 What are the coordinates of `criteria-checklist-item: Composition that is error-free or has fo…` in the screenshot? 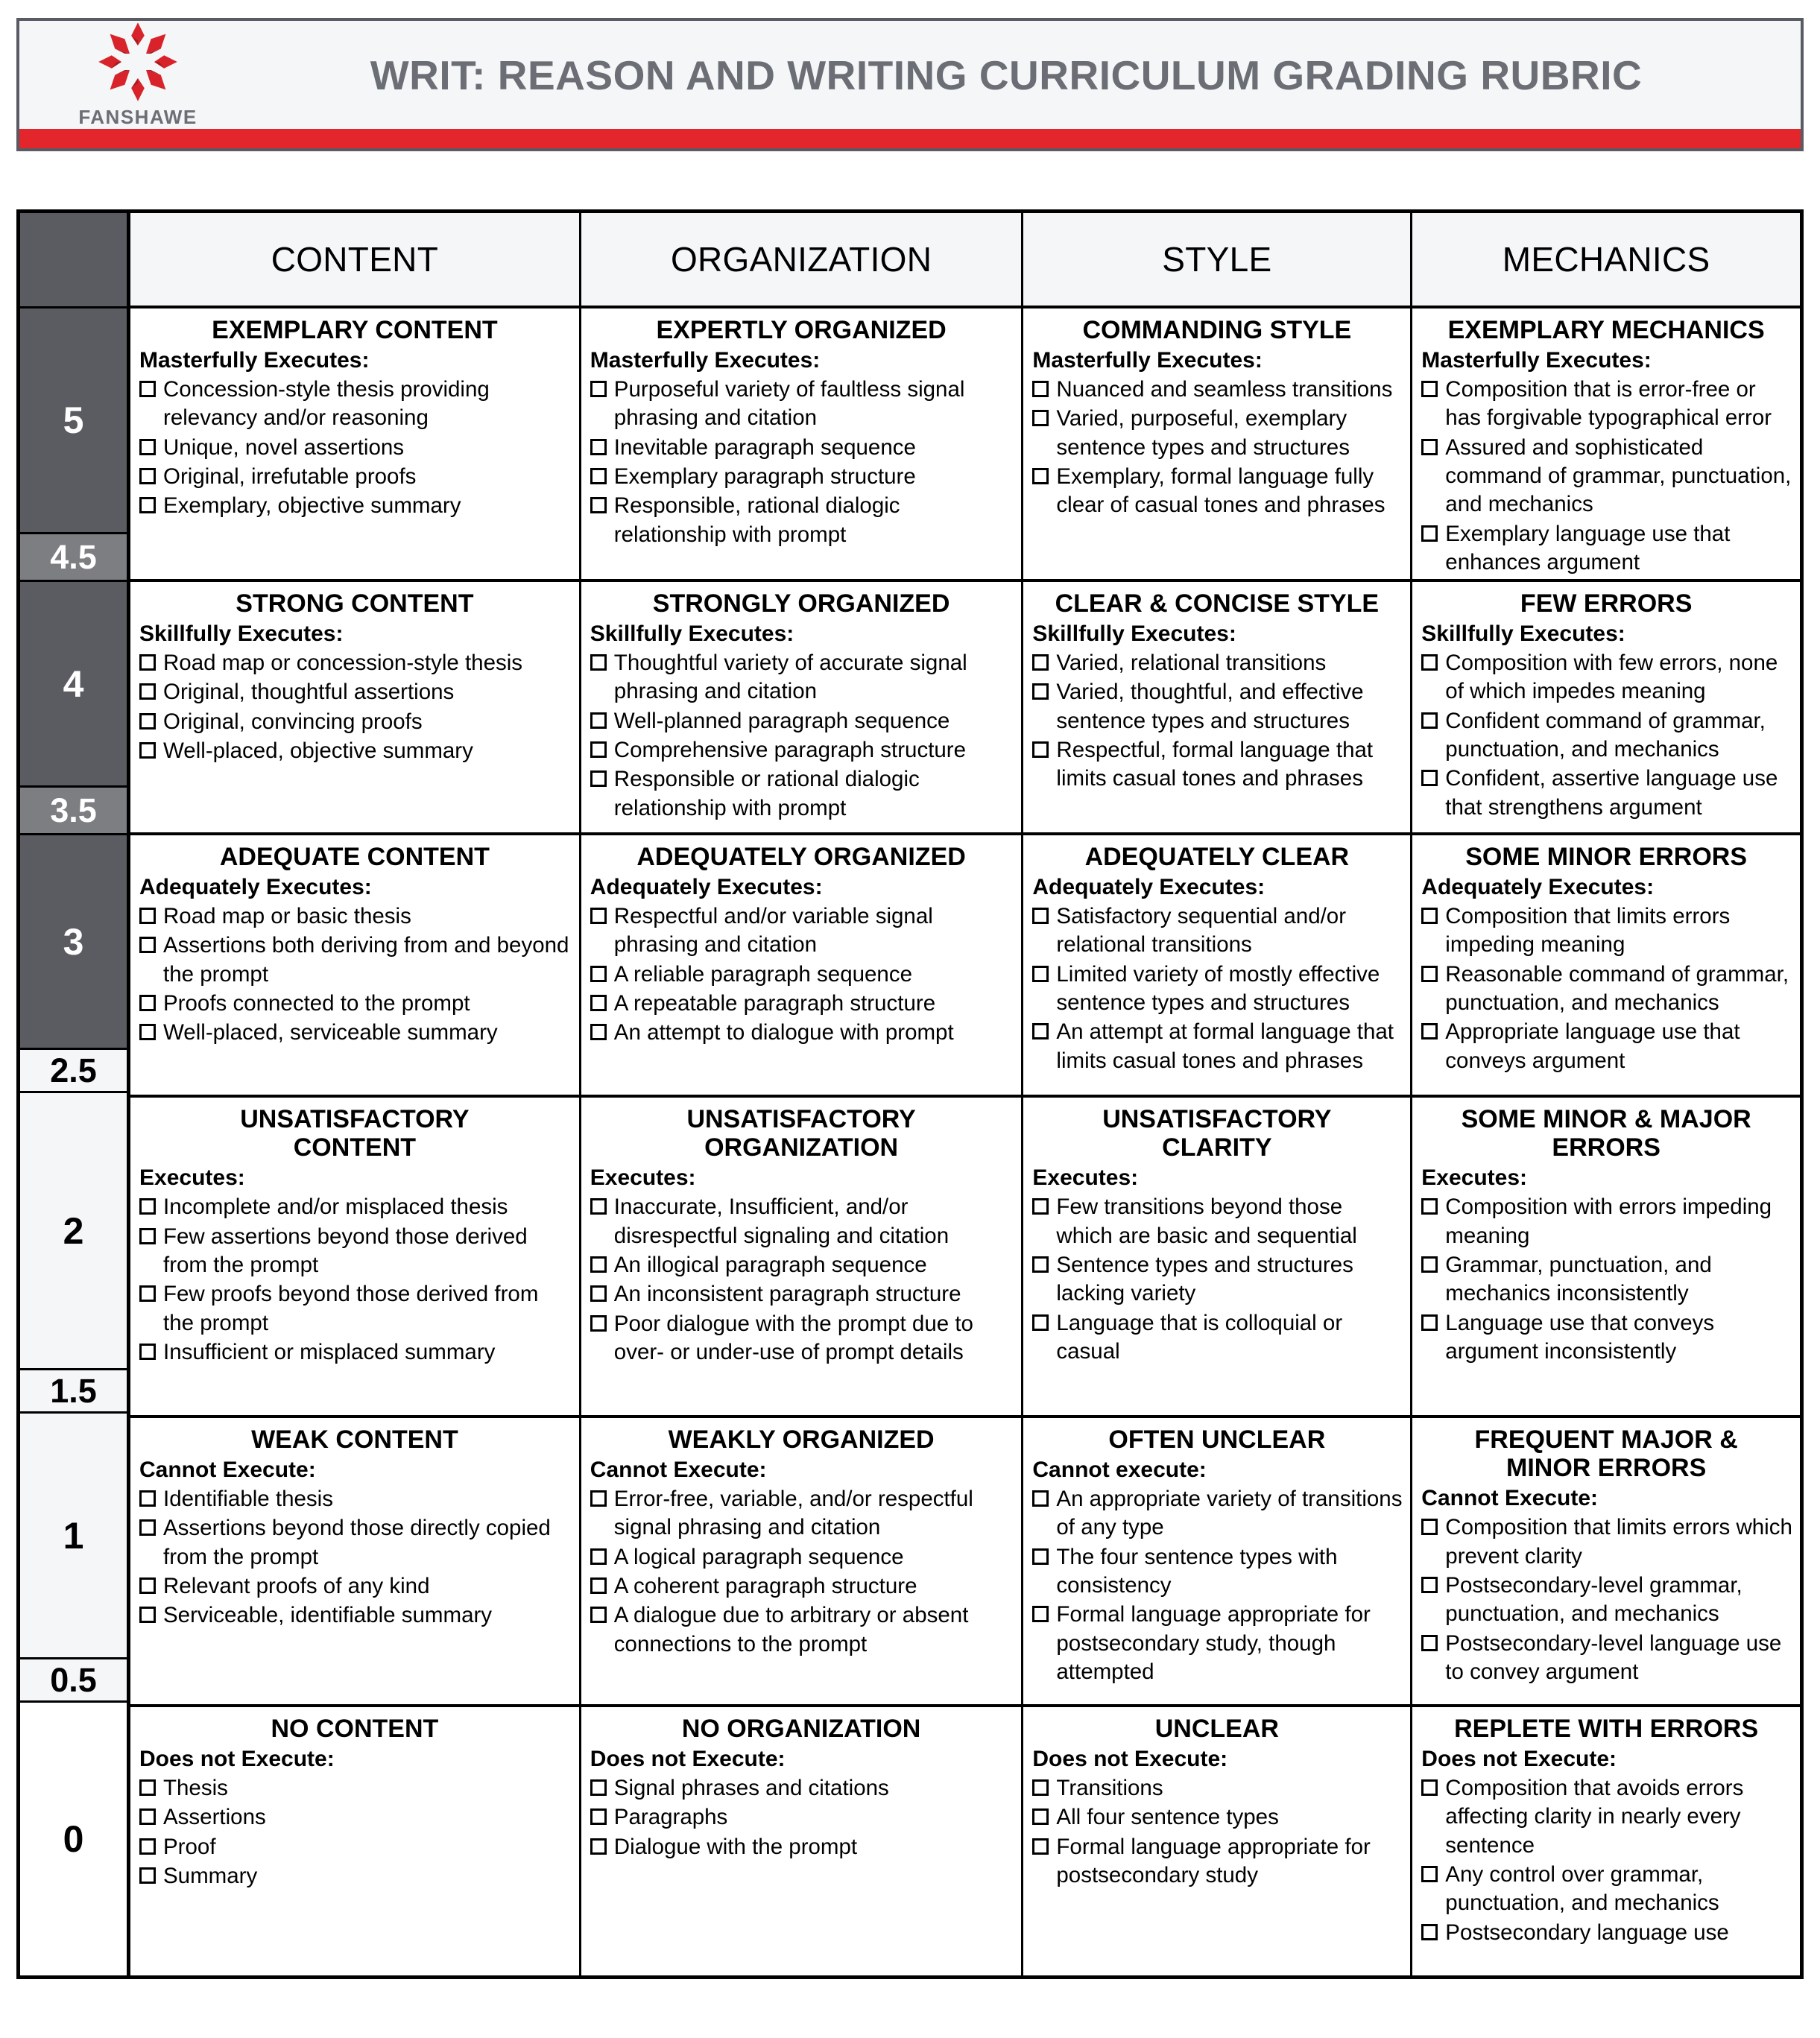 It's located at (1606, 404).